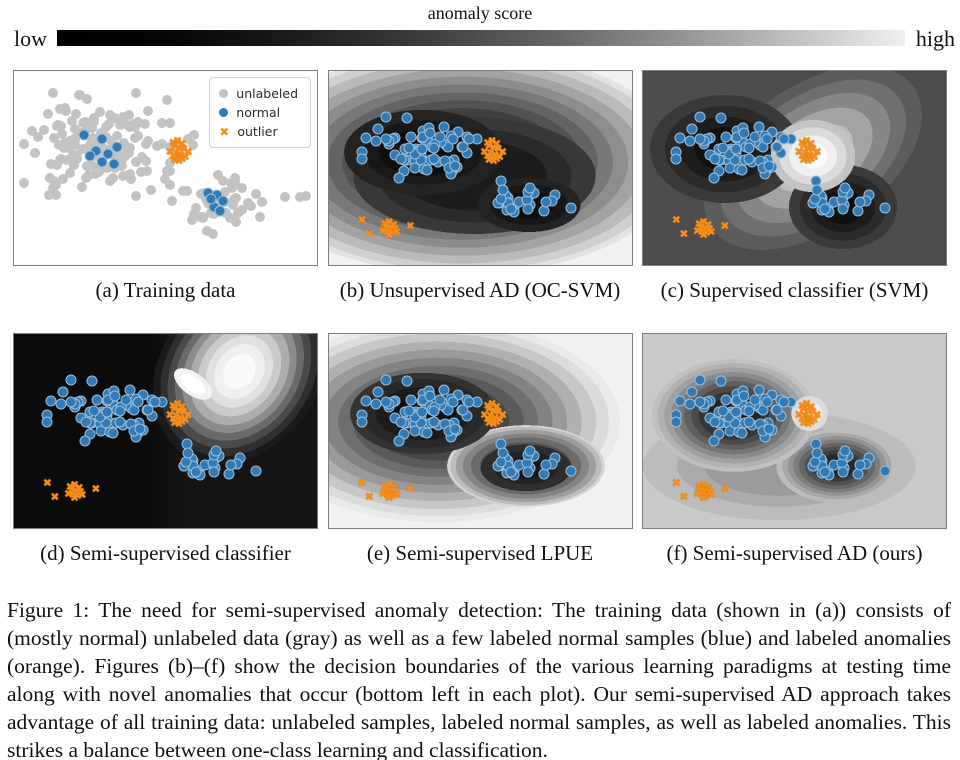 The width and height of the screenshot is (960, 760). I want to click on subcaption-e: (e) Semi-supervised LPUE, so click(480, 553).